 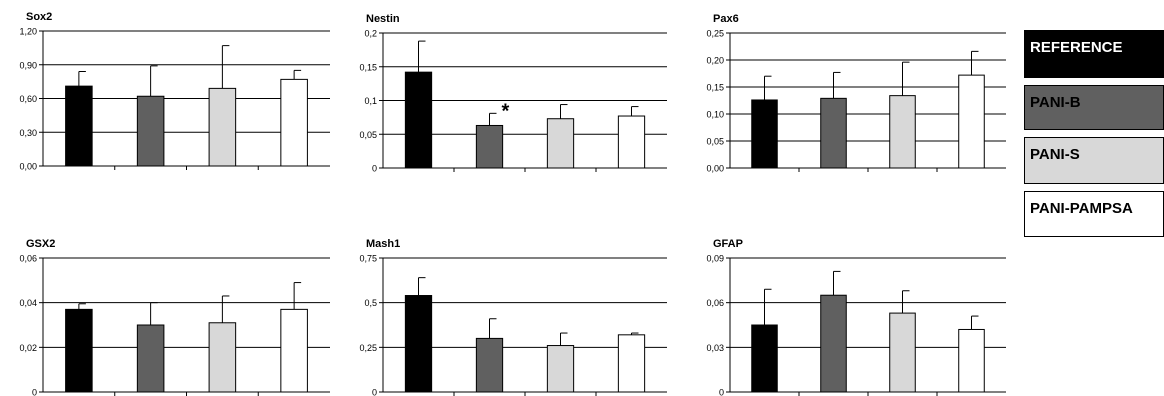 I want to click on chart-title: GSX2, so click(x=40, y=244).